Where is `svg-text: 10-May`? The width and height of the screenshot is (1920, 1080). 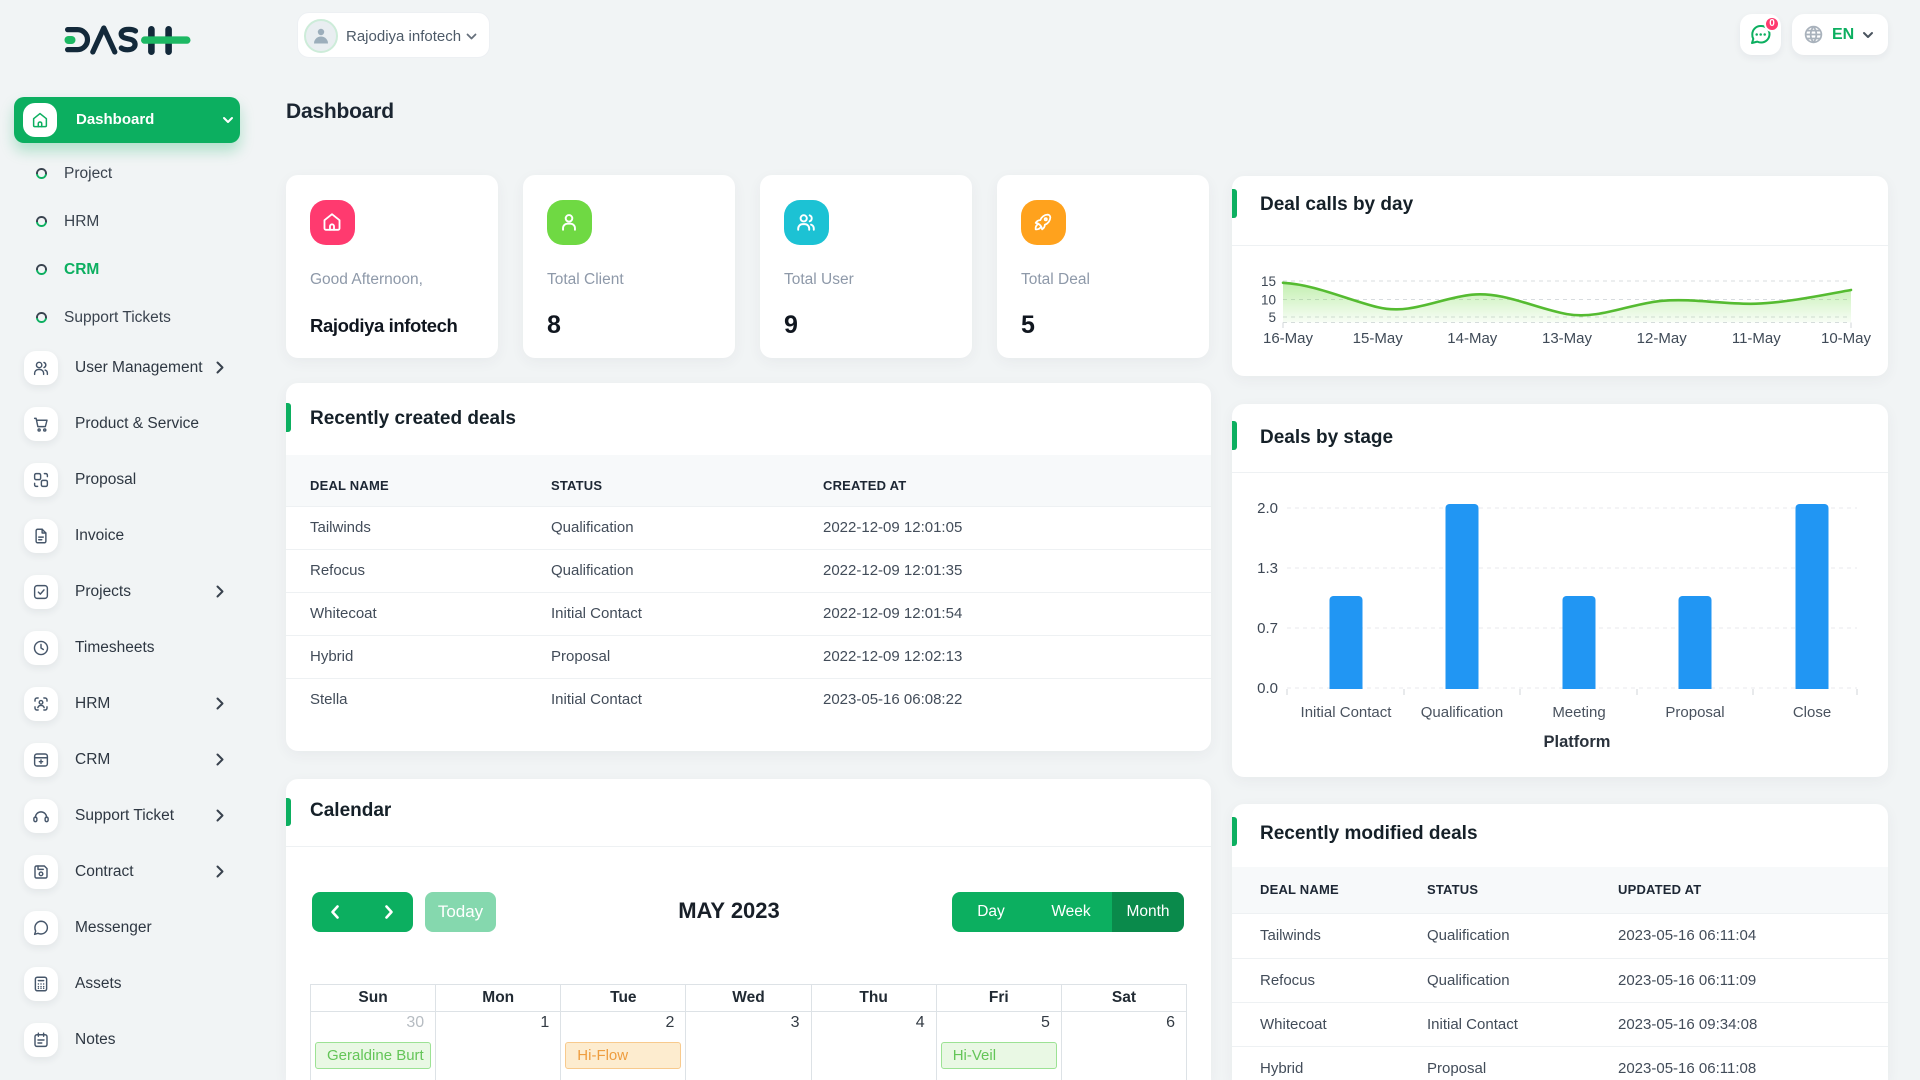 svg-text: 10-May is located at coordinates (1846, 338).